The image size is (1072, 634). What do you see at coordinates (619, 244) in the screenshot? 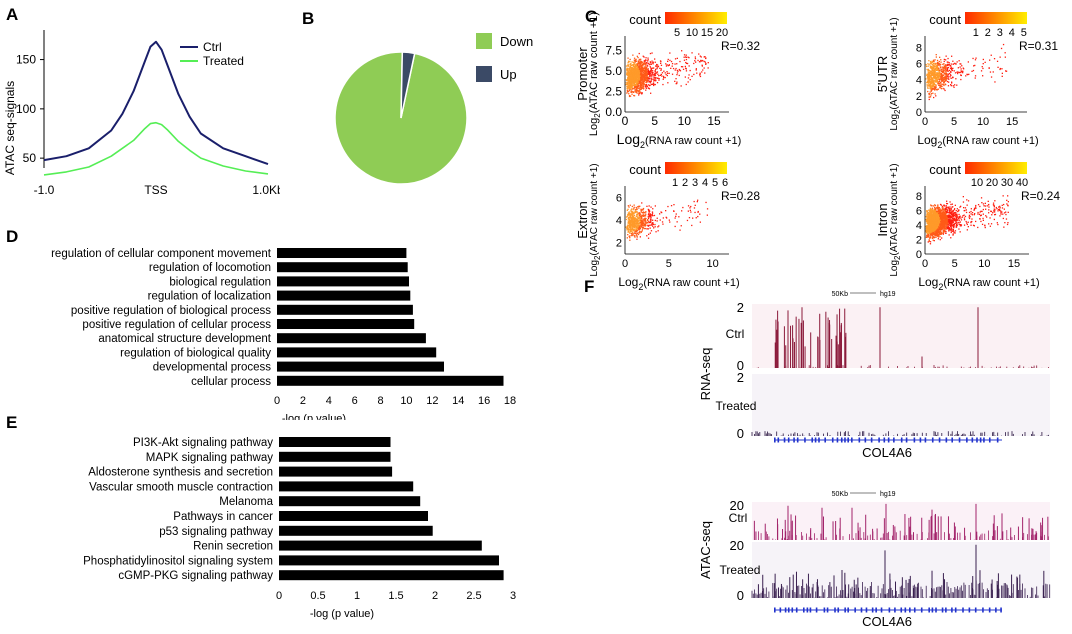
I see `c-y-tick-label: 2` at bounding box center [619, 244].